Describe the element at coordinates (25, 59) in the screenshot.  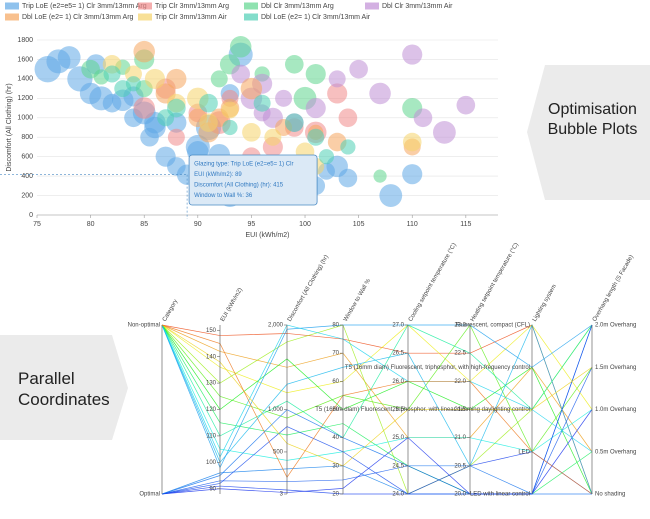
I see `y-tick-label: 1600` at that location.